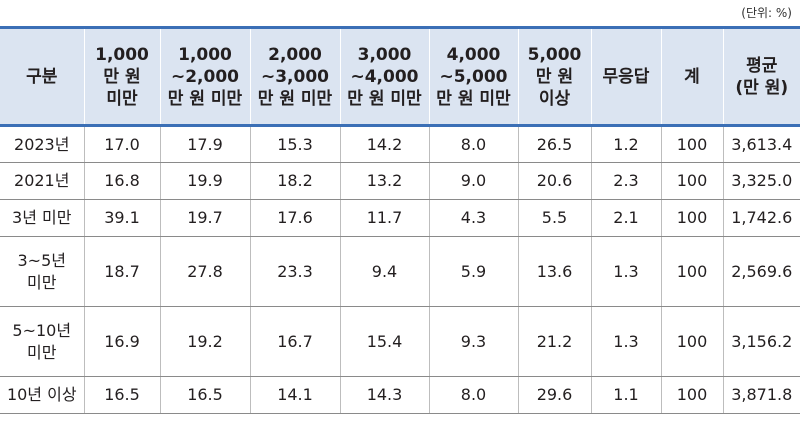 This screenshot has height=427, width=800. I want to click on row-label: 2023년, so click(42, 144).